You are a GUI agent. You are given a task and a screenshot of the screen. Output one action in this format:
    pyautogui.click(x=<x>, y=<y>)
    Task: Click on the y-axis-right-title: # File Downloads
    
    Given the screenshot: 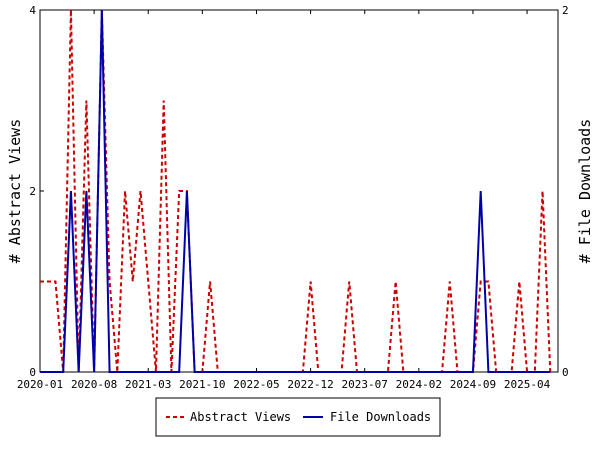 What is the action you would take?
    pyautogui.click(x=585, y=191)
    